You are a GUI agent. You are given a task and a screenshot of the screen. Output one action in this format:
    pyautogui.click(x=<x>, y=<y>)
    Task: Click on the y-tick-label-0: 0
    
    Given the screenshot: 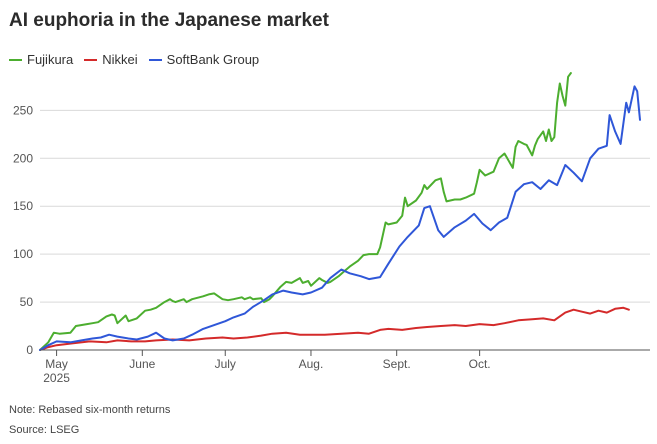 What is the action you would take?
    pyautogui.click(x=29, y=350)
    